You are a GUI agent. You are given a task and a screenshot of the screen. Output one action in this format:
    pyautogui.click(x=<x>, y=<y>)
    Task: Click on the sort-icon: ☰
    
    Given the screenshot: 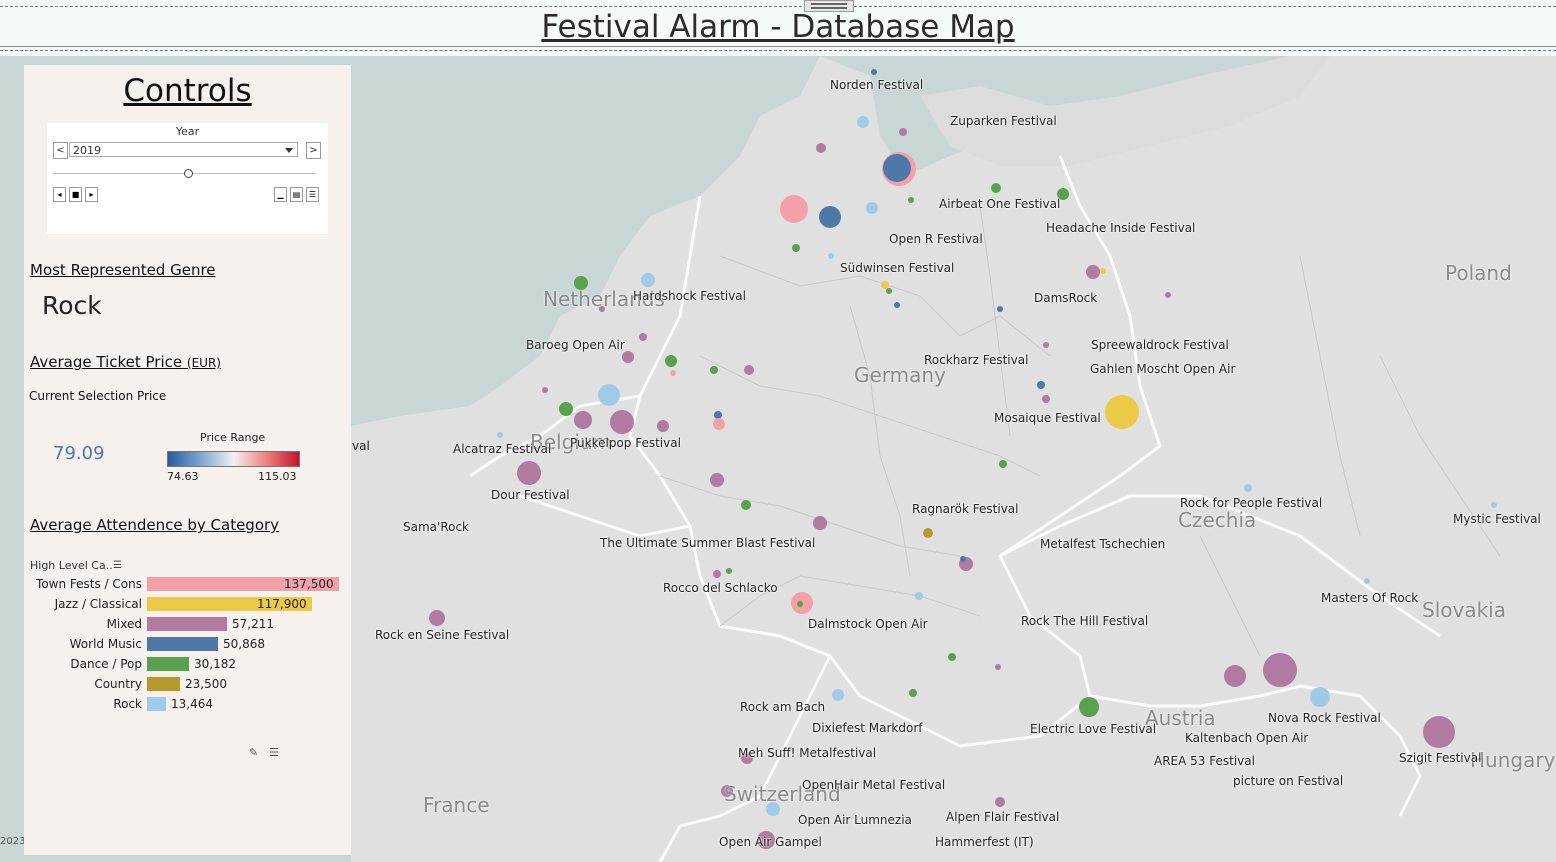 What is the action you would take?
    pyautogui.click(x=117, y=565)
    